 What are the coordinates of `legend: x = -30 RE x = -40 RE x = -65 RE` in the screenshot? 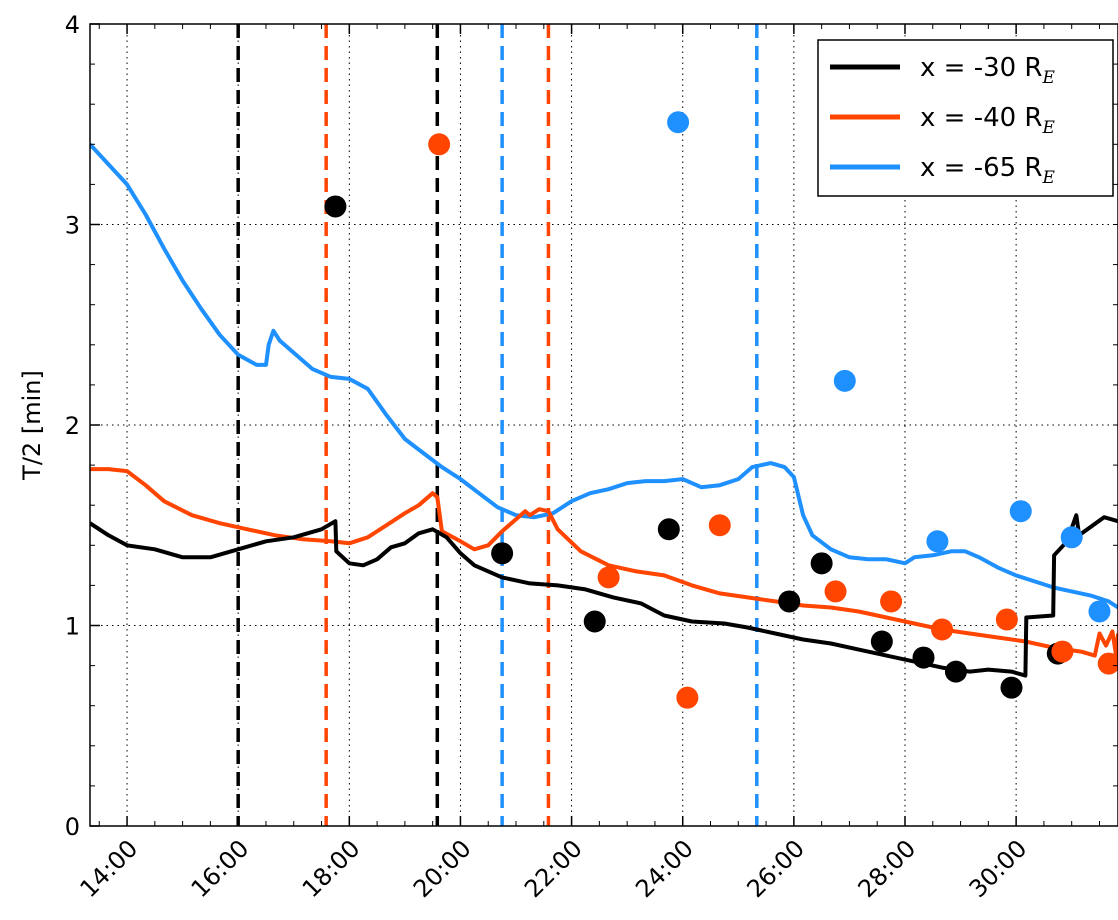 It's located at (965, 118).